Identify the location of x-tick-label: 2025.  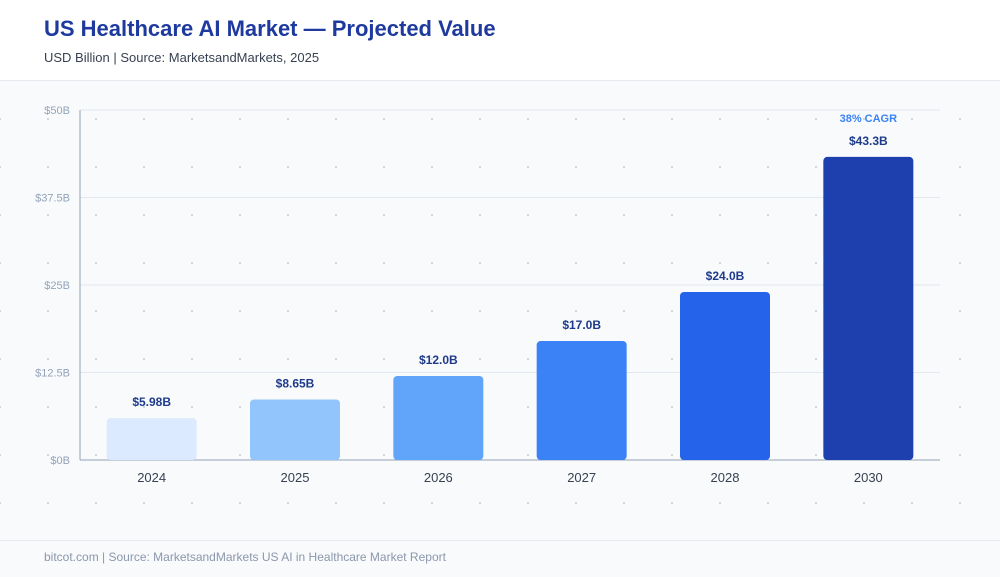
(295, 477).